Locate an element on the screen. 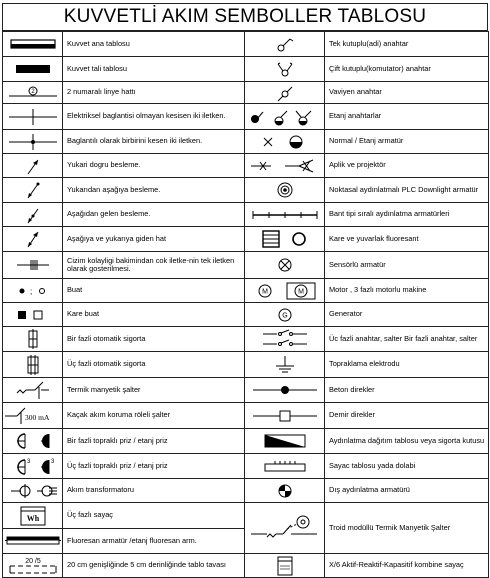 The image size is (490, 578). rcd-rating-label: 300 mA is located at coordinates (37, 417).